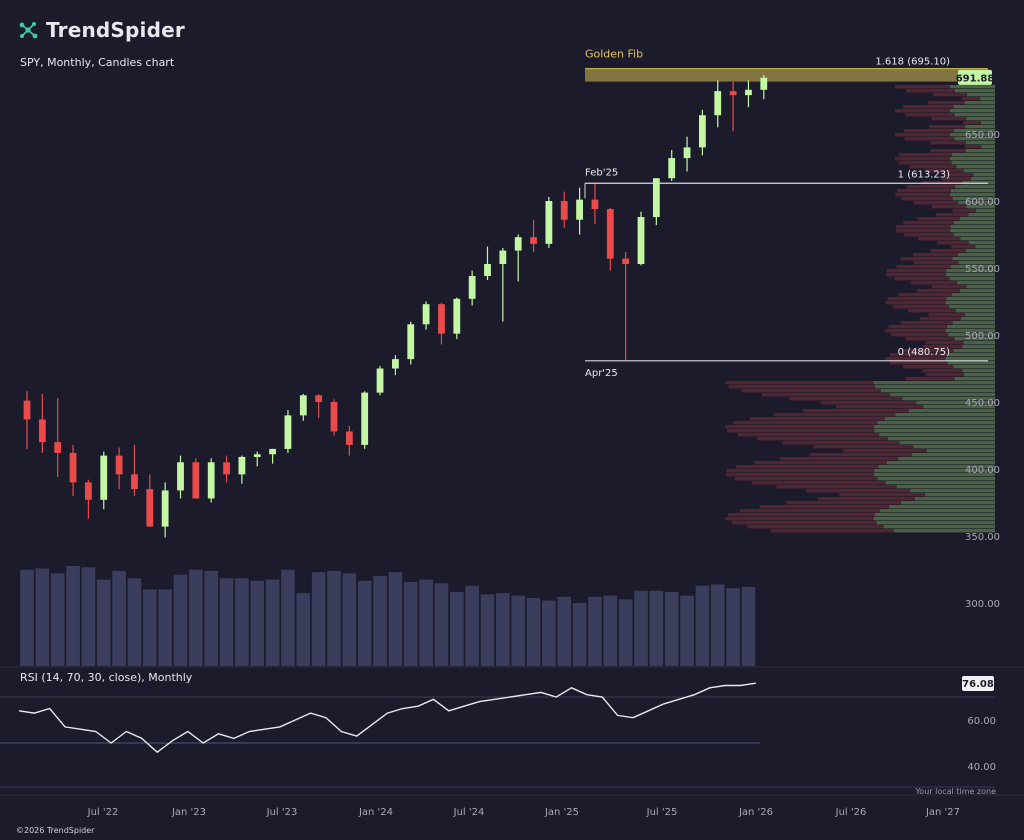  What do you see at coordinates (601, 373) in the screenshot?
I see `fib-anchor-low-label: Apr'25` at bounding box center [601, 373].